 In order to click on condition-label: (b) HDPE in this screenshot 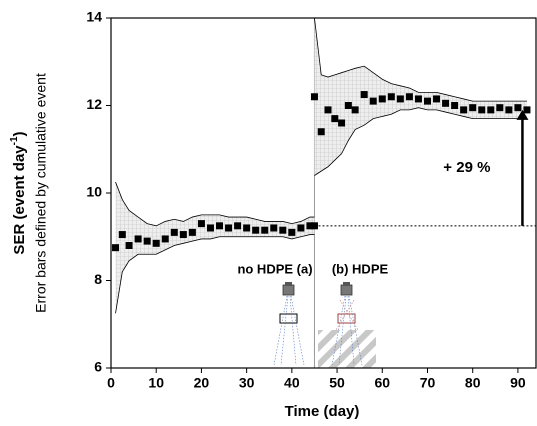, I will do `click(360, 268)`.